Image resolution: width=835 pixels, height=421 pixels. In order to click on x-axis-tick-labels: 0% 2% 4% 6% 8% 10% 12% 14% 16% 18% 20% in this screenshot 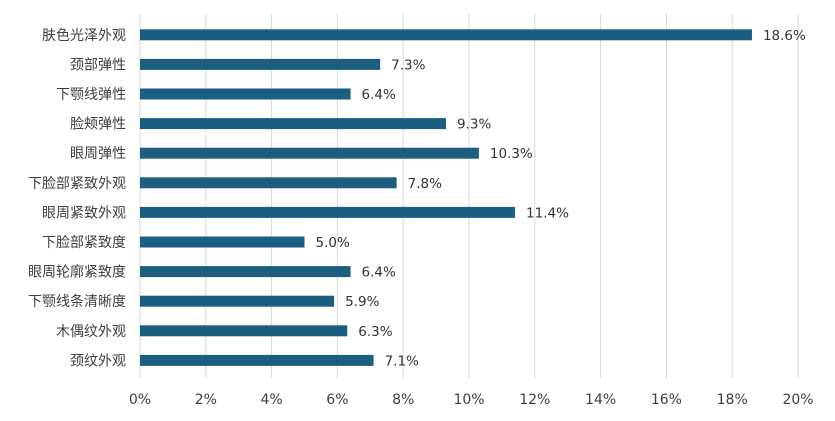, I will do `click(471, 400)`.